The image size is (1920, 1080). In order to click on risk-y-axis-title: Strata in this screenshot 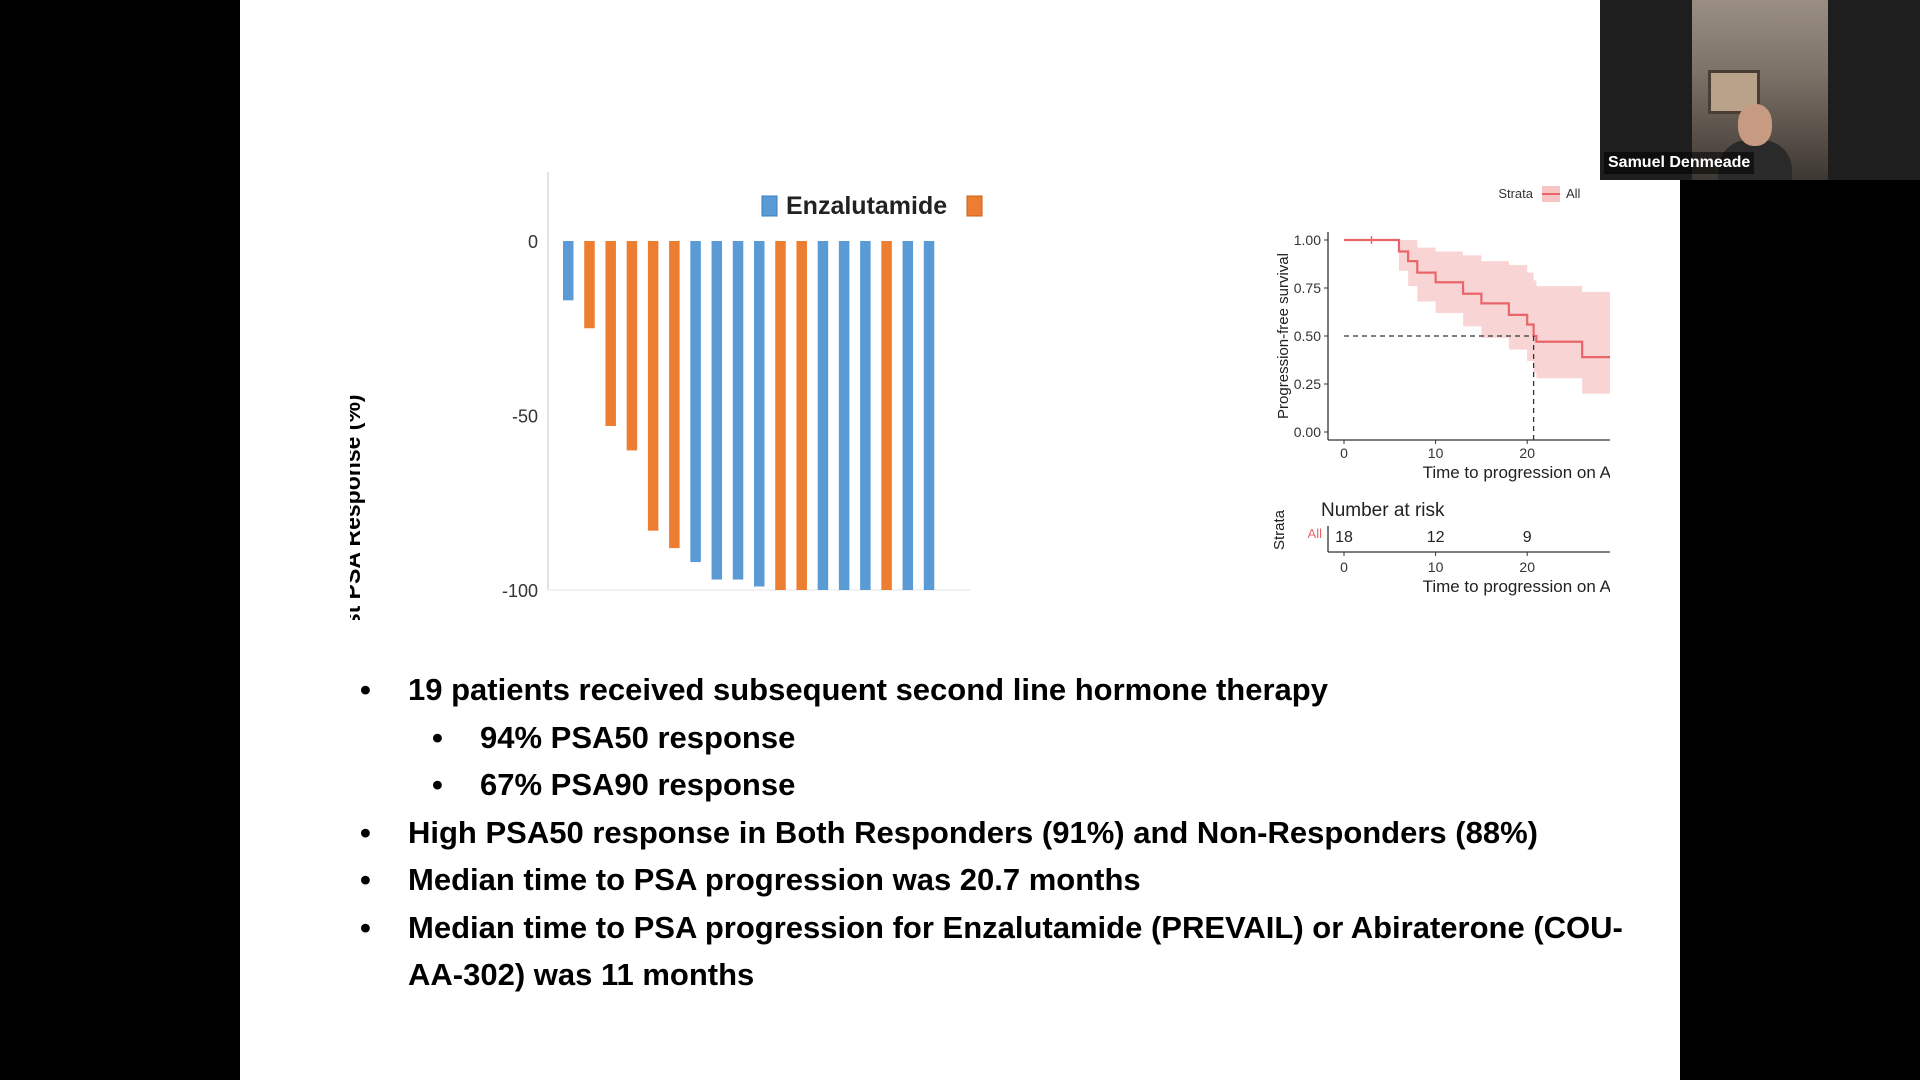, I will do `click(1279, 529)`.